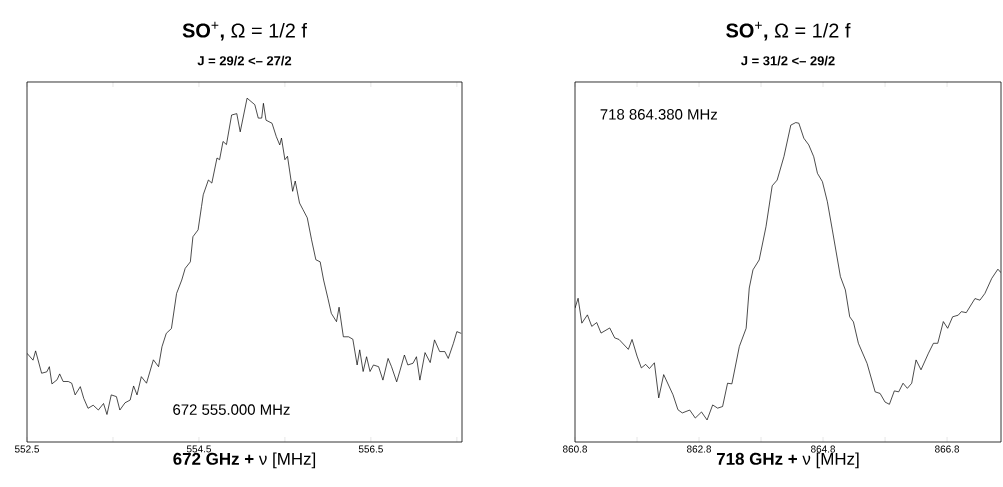 The width and height of the screenshot is (1003, 487). I want to click on x-tick-label: 860.8, so click(575, 449).